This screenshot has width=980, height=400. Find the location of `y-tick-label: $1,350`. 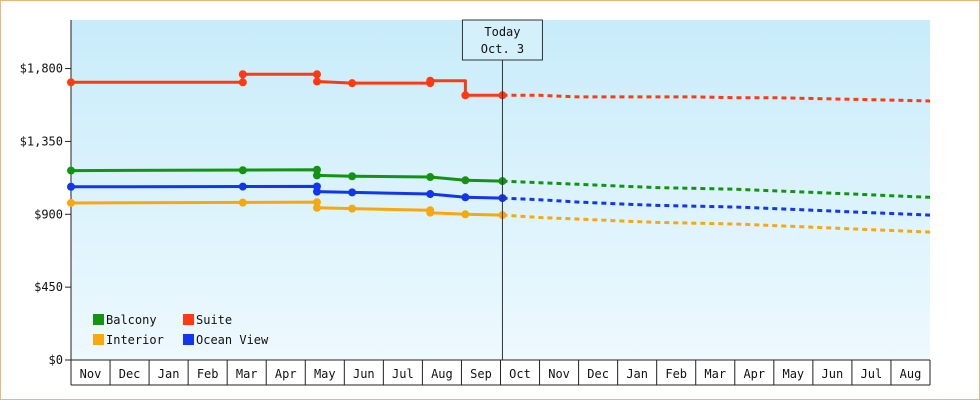

y-tick-label: $1,350 is located at coordinates (41, 141).